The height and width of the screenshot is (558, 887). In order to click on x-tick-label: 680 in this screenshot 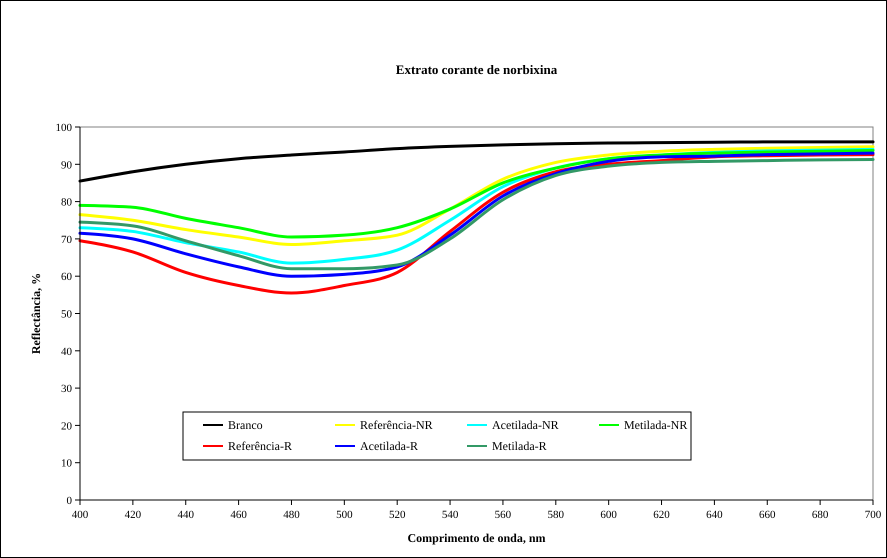, I will do `click(820, 515)`.